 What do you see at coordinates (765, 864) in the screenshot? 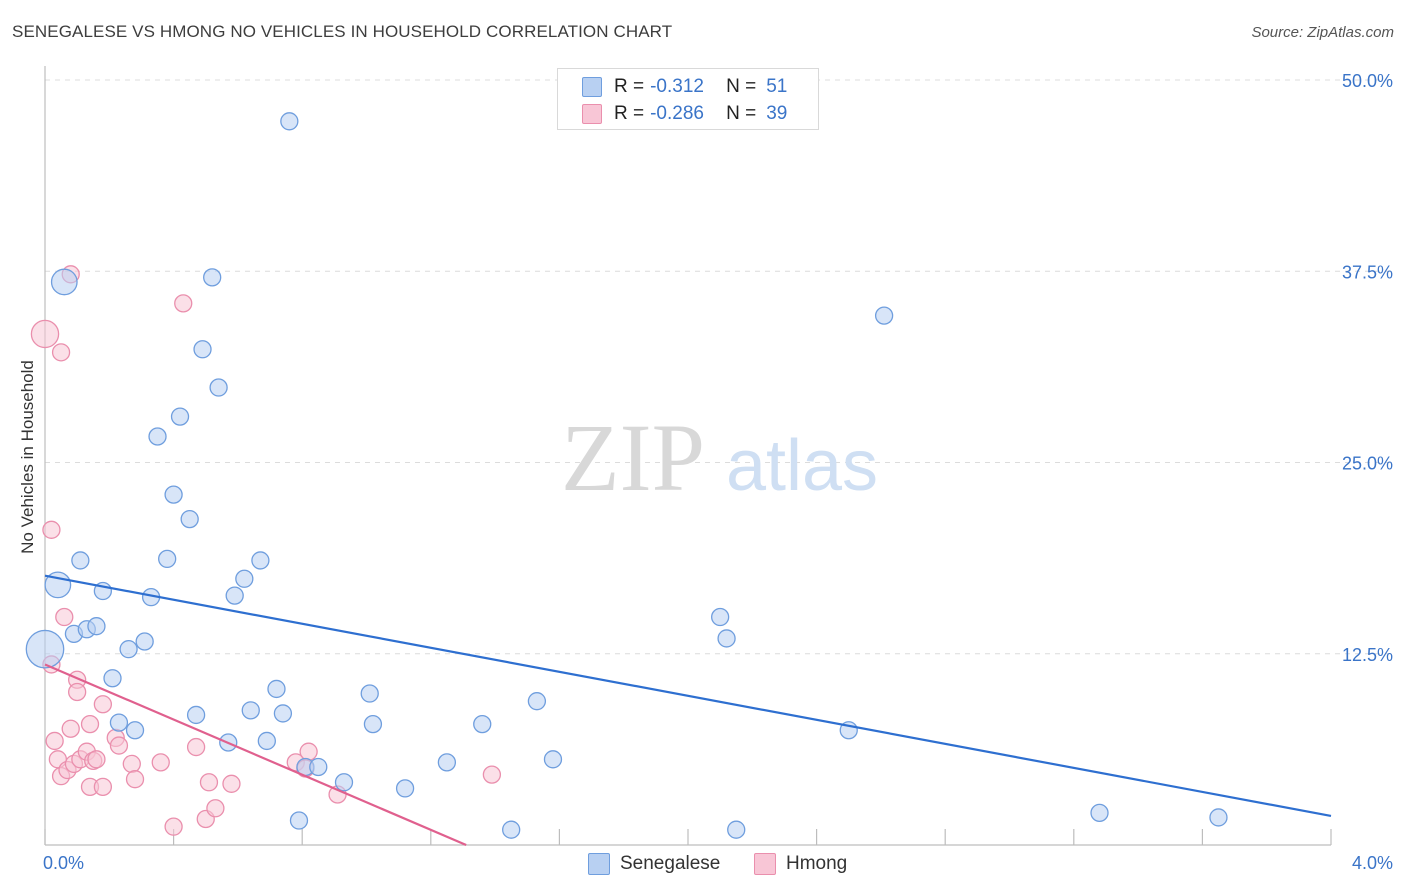
I see `hmong-legend-swatch` at bounding box center [765, 864].